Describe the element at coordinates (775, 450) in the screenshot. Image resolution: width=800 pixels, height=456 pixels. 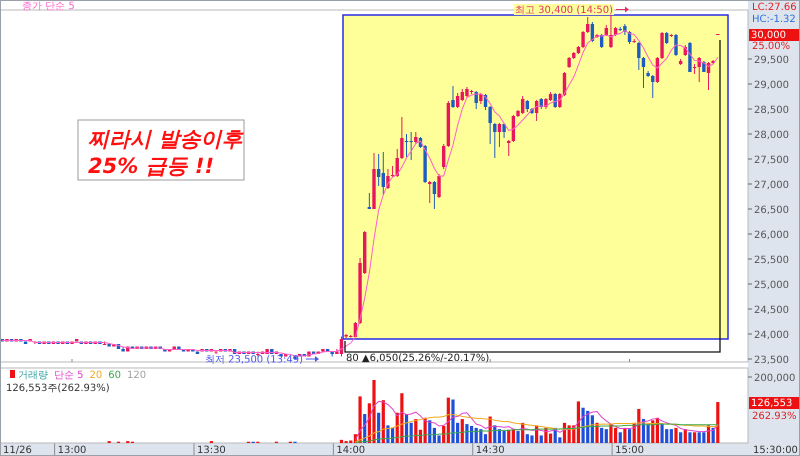
I see `text: 15:30:00` at that location.